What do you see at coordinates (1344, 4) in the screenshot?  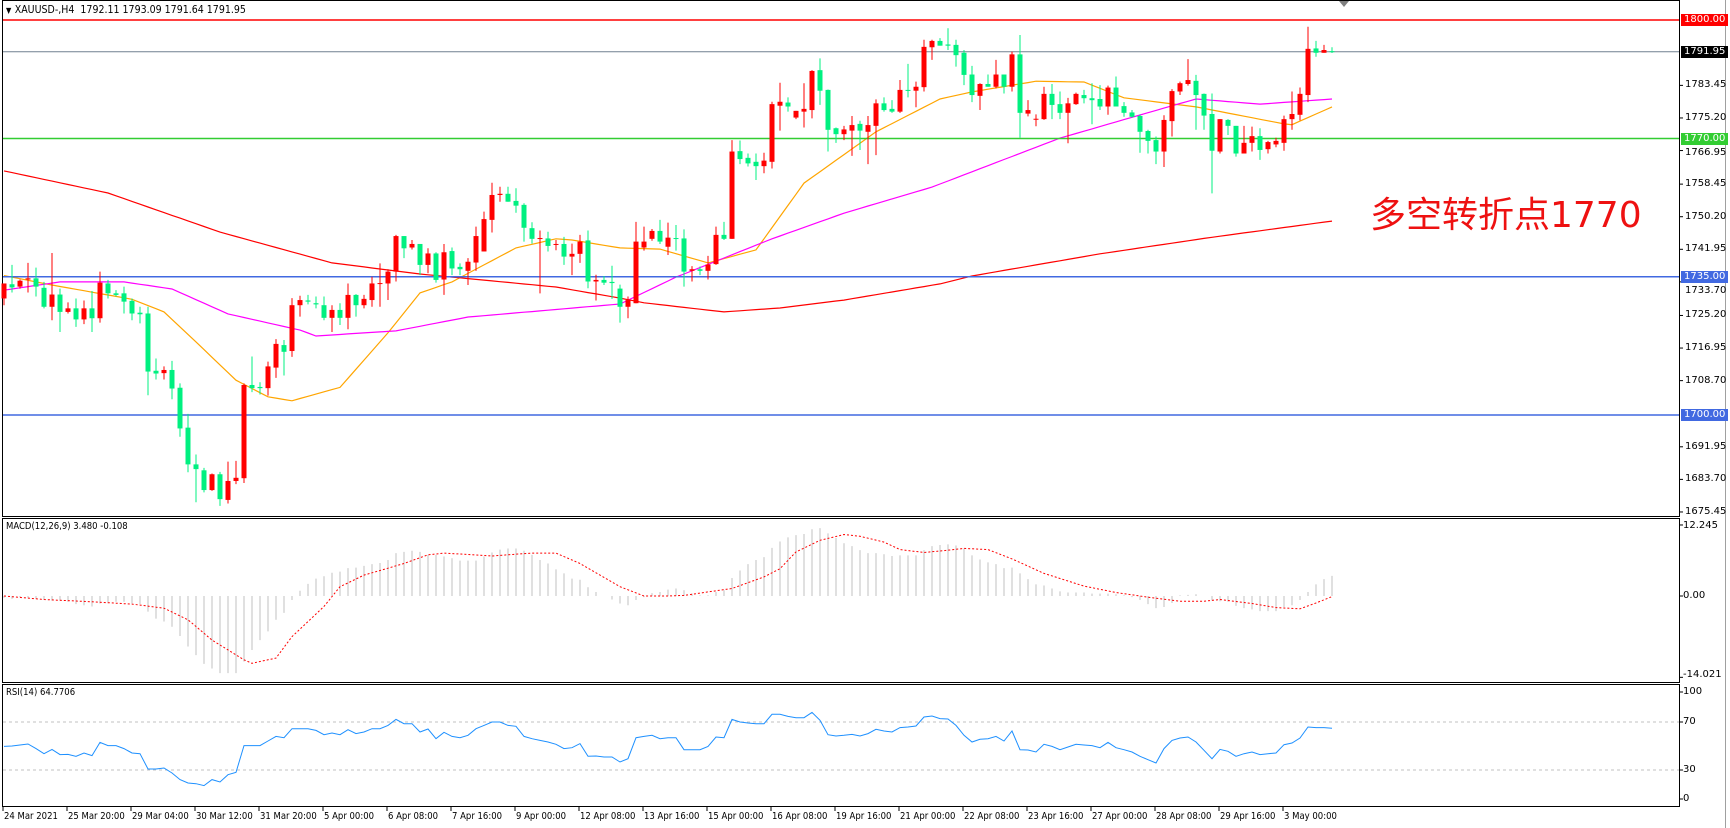 I see `chart-shift-marker-icon` at bounding box center [1344, 4].